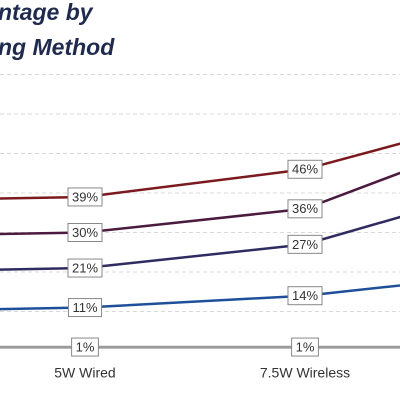 This screenshot has width=400, height=400. I want to click on data-label: 39%, so click(85, 197).